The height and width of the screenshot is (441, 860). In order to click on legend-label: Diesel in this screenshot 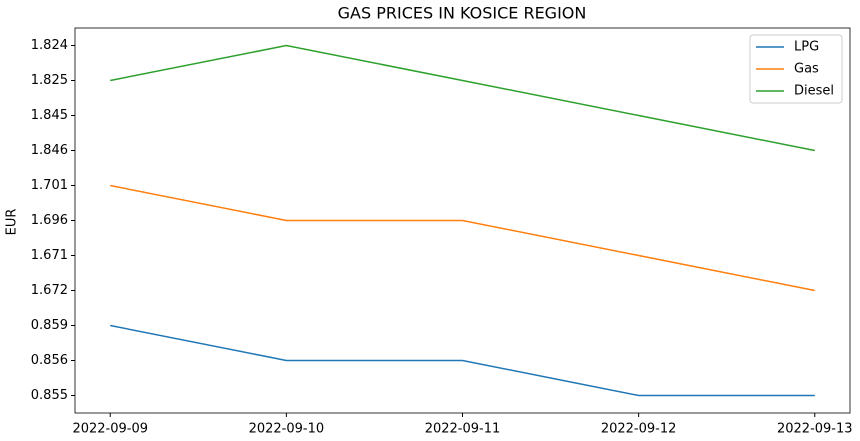, I will do `click(814, 91)`.